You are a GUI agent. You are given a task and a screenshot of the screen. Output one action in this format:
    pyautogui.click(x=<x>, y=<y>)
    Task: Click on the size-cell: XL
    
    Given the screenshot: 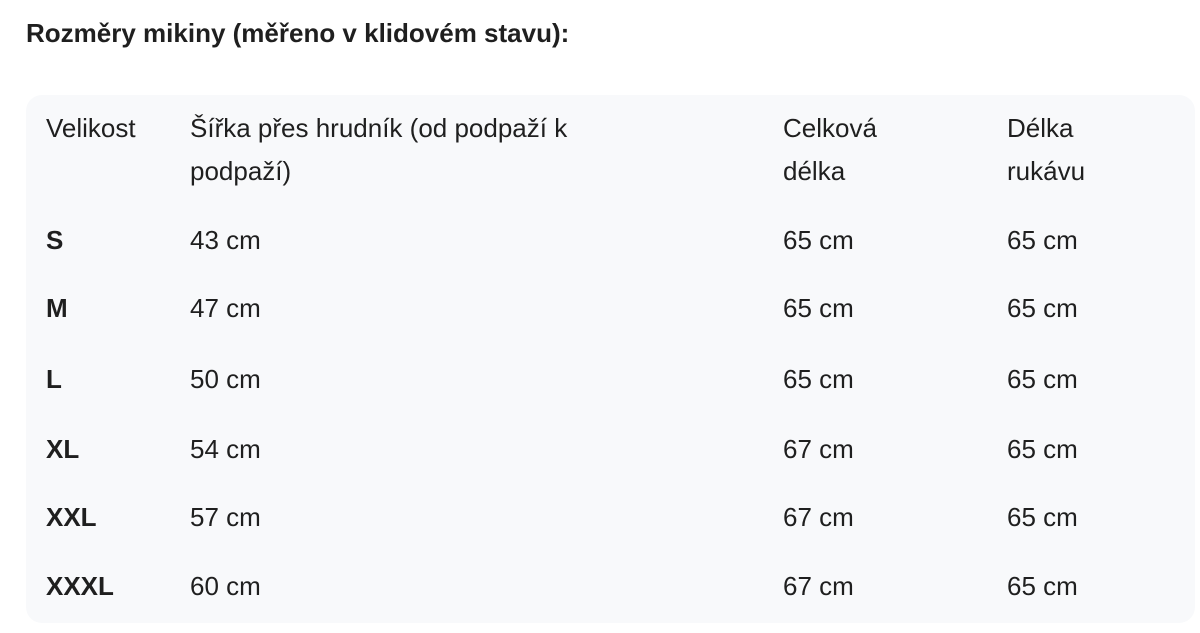 What is the action you would take?
    pyautogui.click(x=63, y=449)
    